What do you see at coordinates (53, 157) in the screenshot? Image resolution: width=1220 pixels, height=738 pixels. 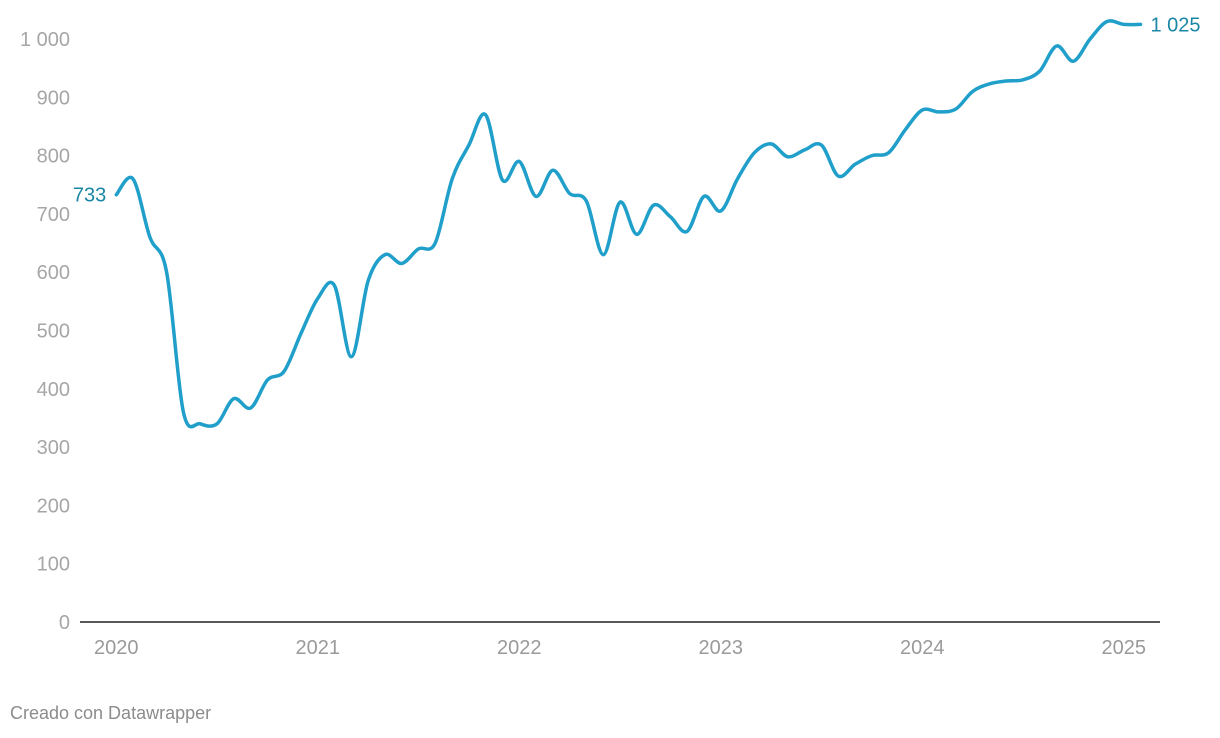 I see `y-tick-label: 800` at bounding box center [53, 157].